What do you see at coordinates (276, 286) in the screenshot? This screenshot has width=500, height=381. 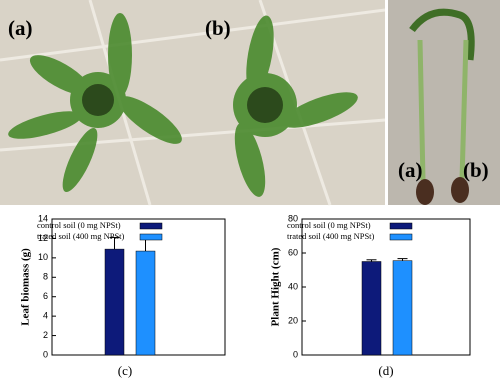 I see `y-axis-label: Plant Hight (cm)` at bounding box center [276, 286].